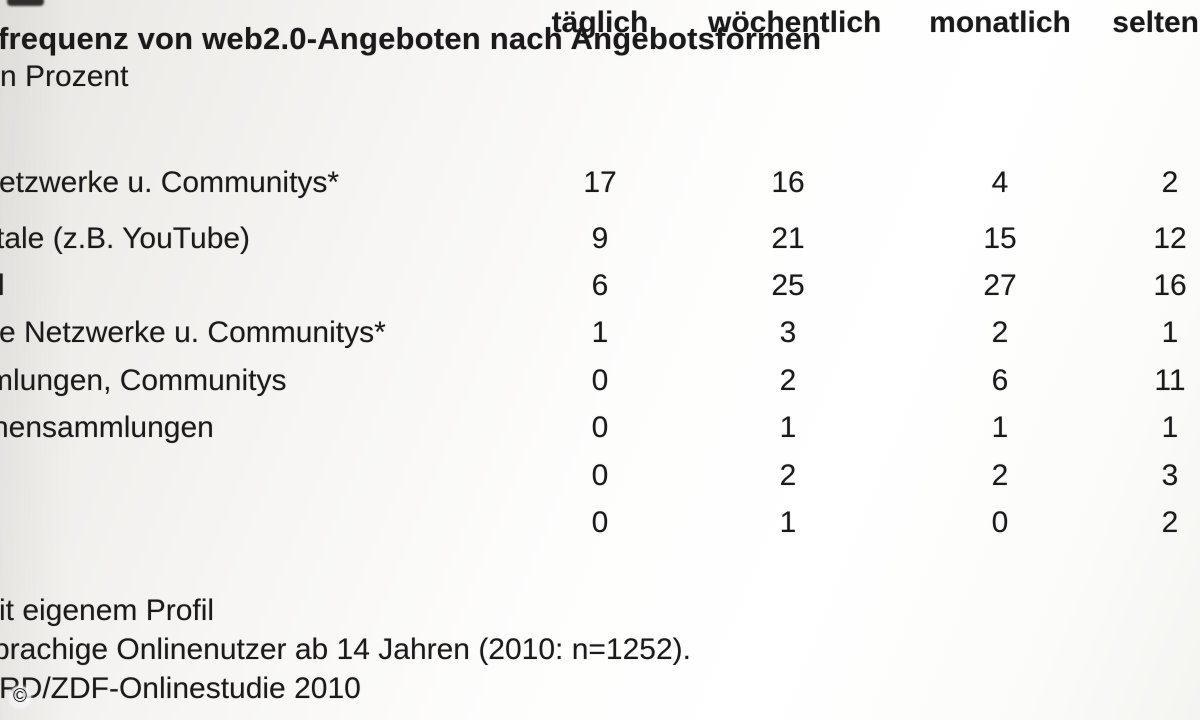 The height and width of the screenshot is (720, 1200). What do you see at coordinates (788, 285) in the screenshot?
I see `cell-value: 25` at bounding box center [788, 285].